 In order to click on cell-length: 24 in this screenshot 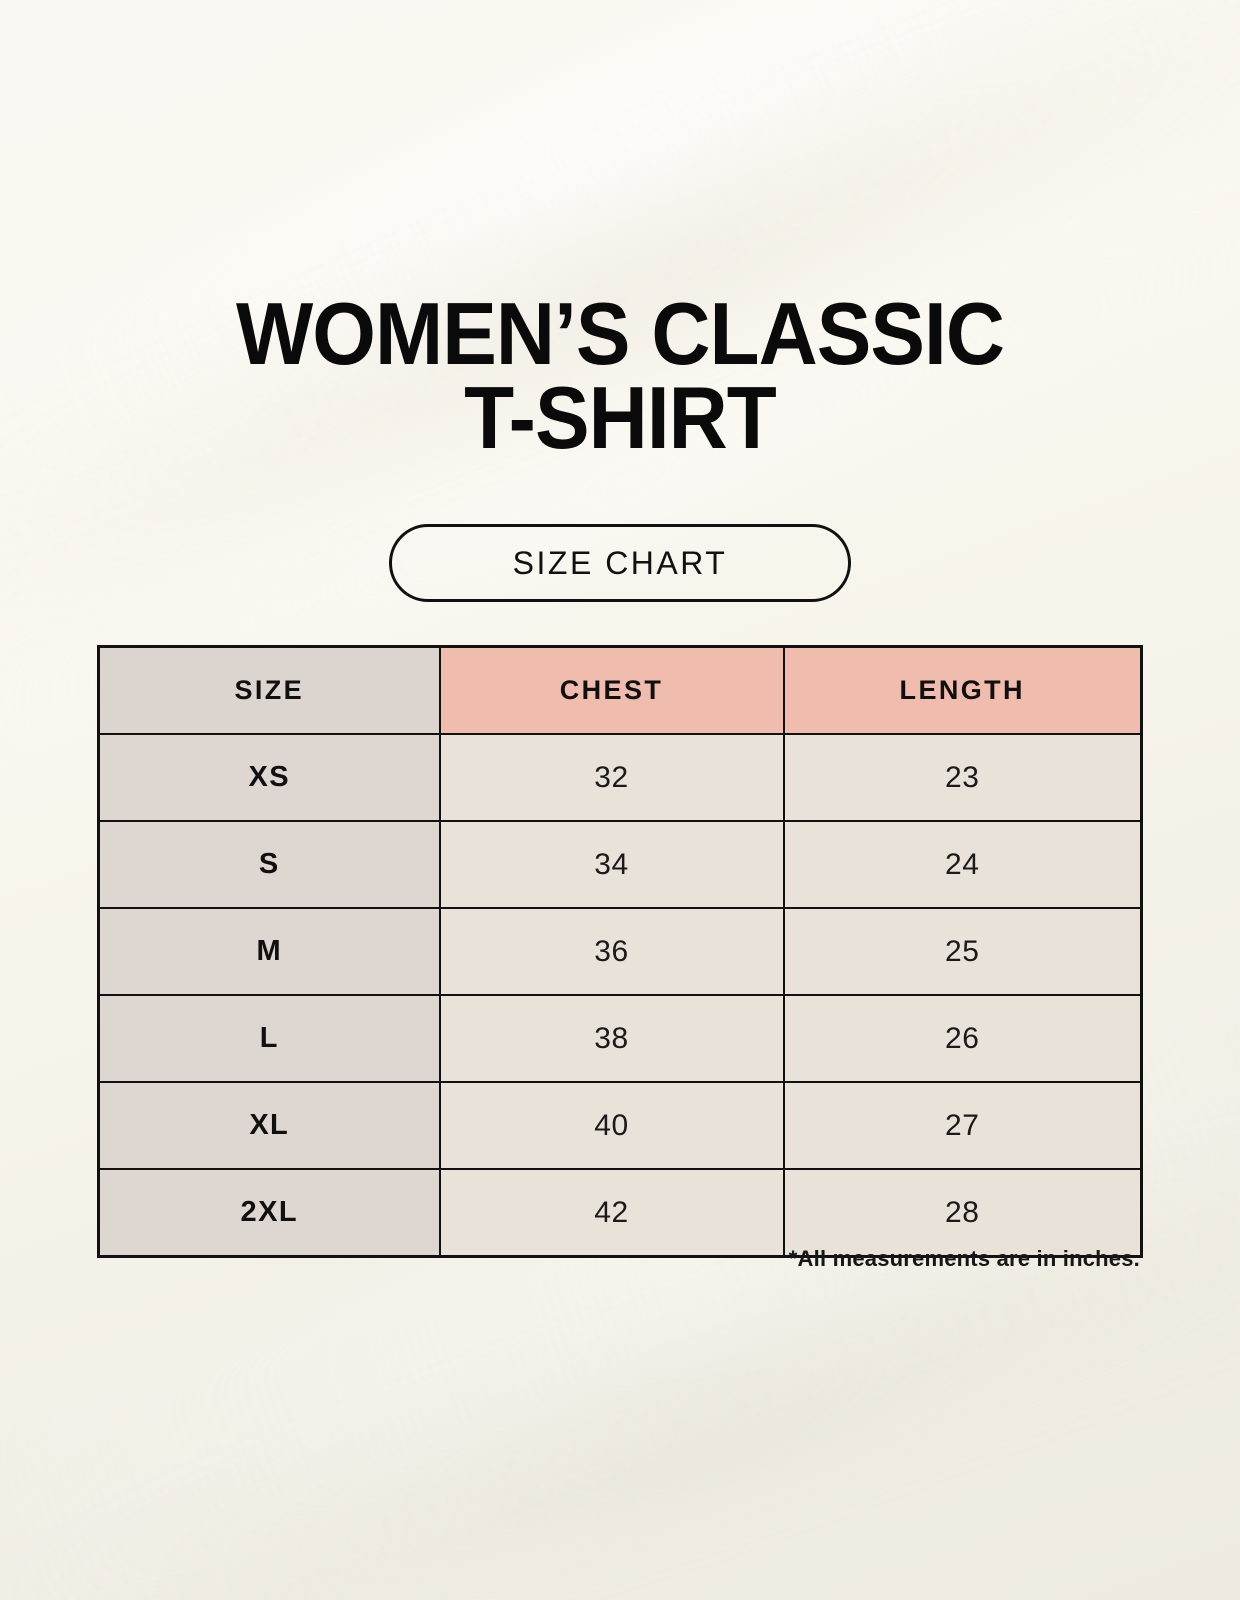, I will do `click(962, 864)`.